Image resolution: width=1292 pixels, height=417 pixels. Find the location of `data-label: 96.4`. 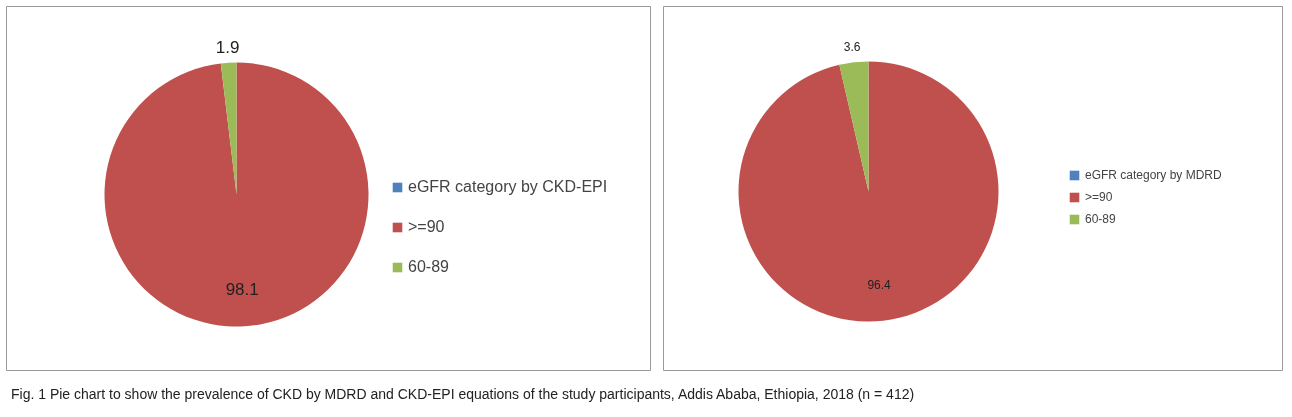

data-label: 96.4 is located at coordinates (879, 285).